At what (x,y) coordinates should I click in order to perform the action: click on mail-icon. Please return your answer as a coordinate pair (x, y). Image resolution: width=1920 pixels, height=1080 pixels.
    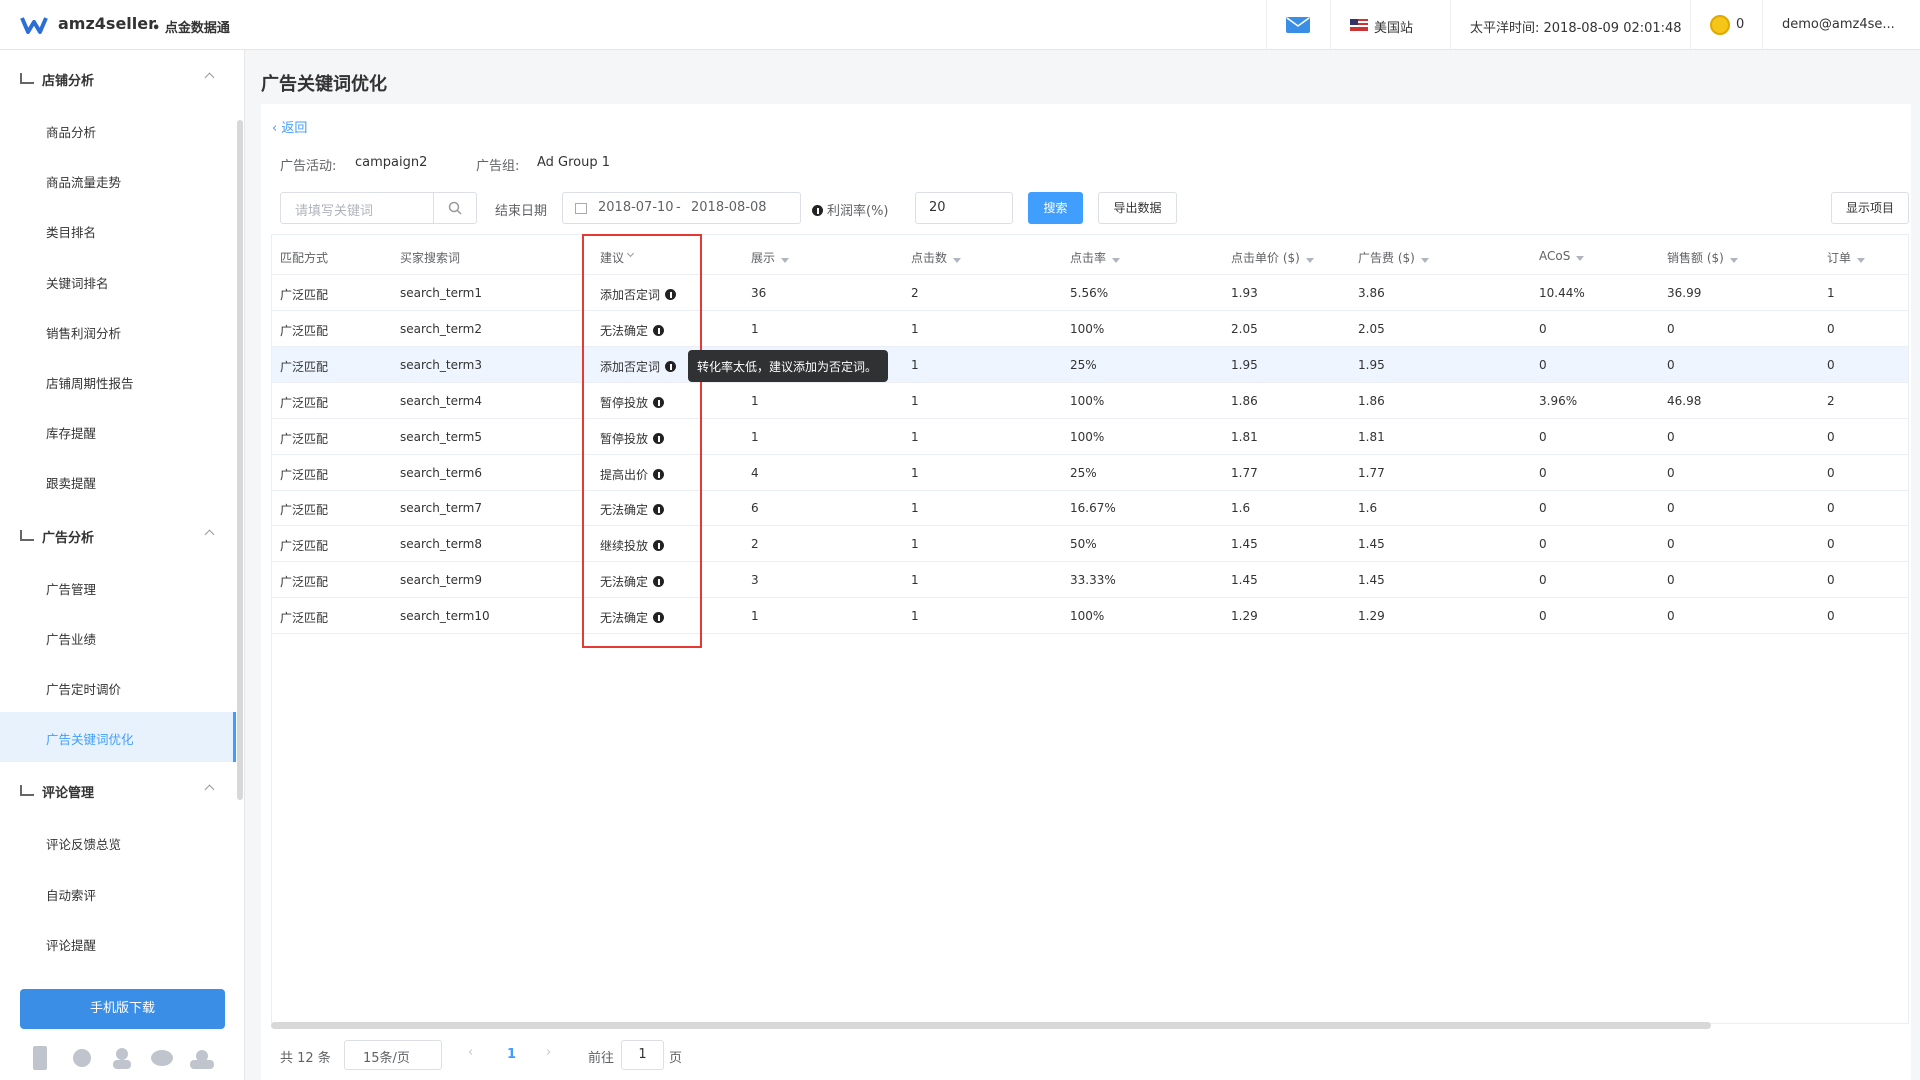
    Looking at the image, I should click on (1298, 25).